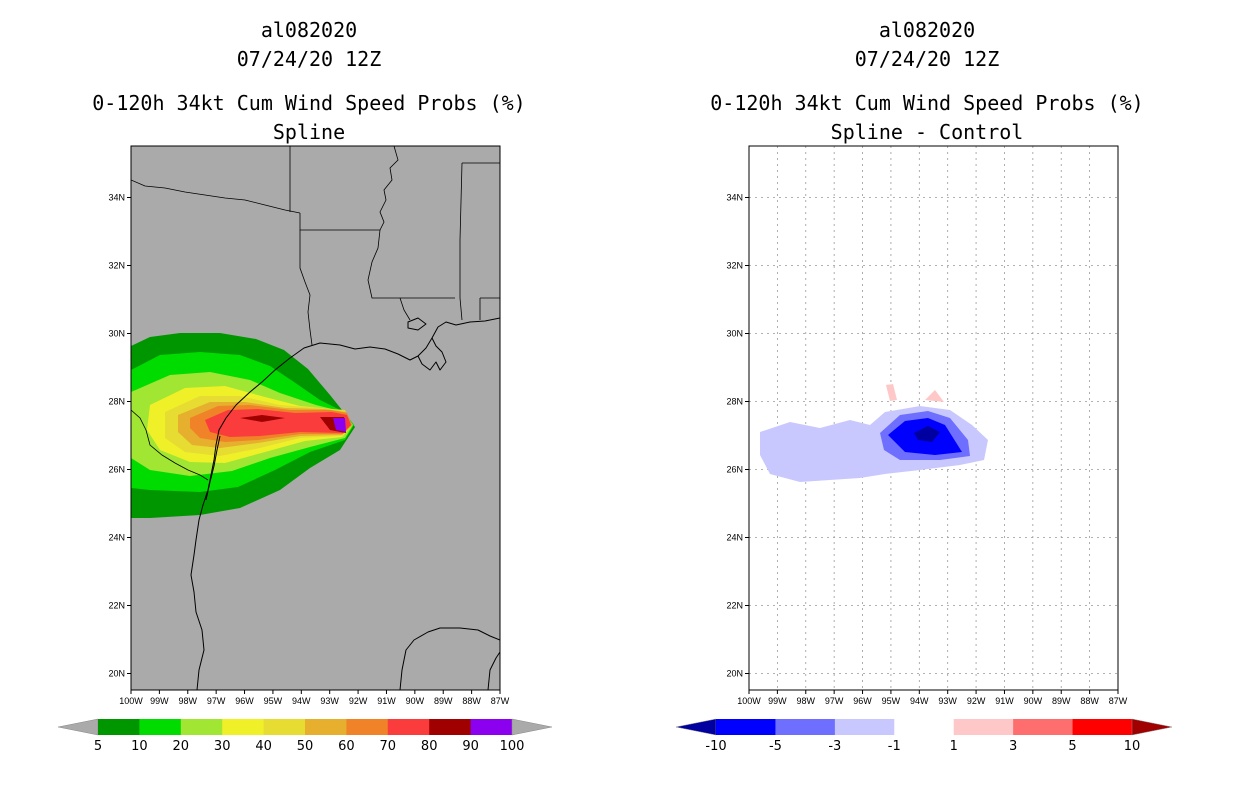 The image size is (1236, 800). I want to click on left-lat-label: 28N, so click(116, 402).